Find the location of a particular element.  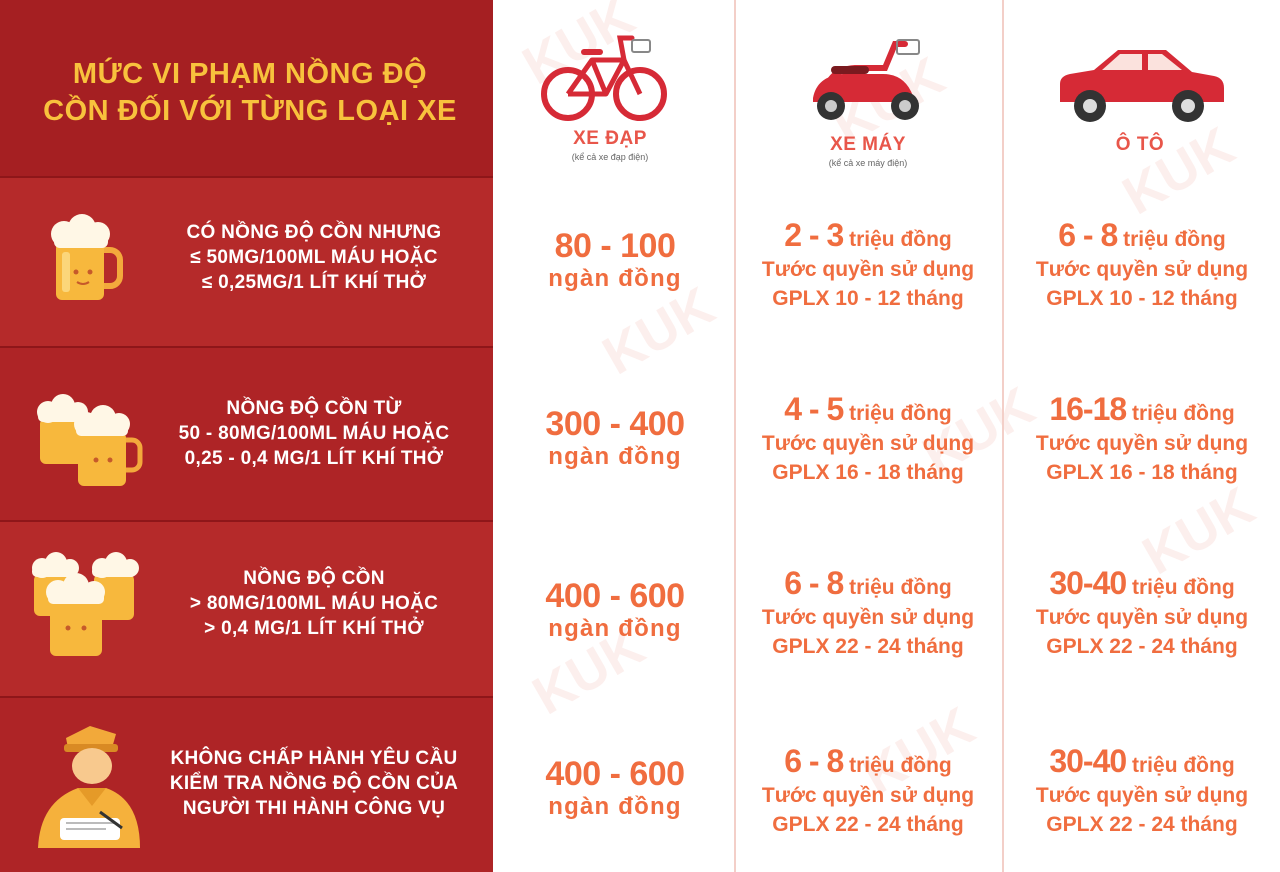

title-line-1: MỨC VI PHẠM NỒNG ĐỘ is located at coordinates (250, 74).